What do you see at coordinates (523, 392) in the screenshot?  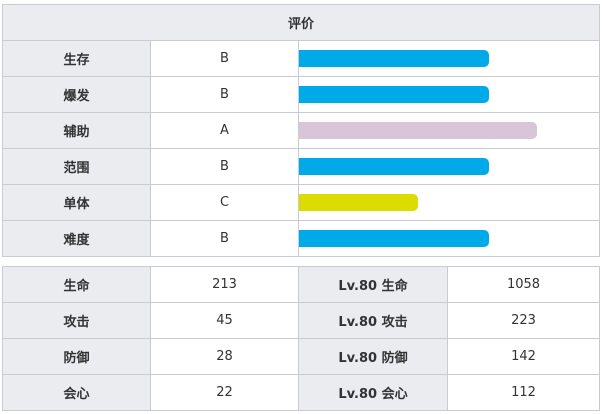 I see `stat-lv80-value: 112` at bounding box center [523, 392].